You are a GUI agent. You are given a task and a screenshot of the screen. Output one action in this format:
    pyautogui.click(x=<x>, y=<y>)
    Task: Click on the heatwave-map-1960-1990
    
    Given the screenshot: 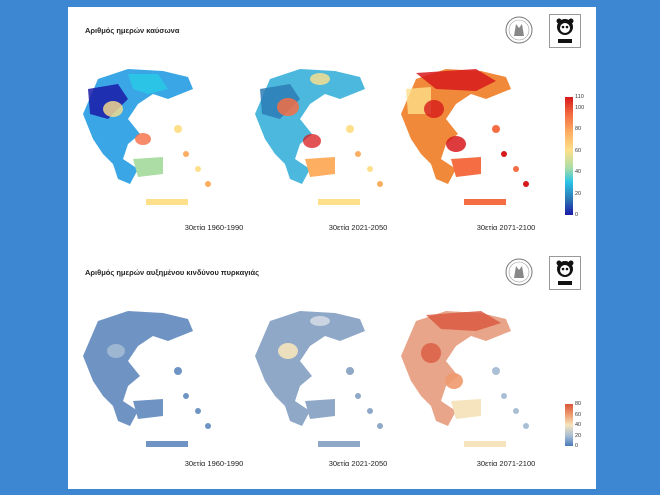 What is the action you would take?
    pyautogui.click(x=147, y=137)
    